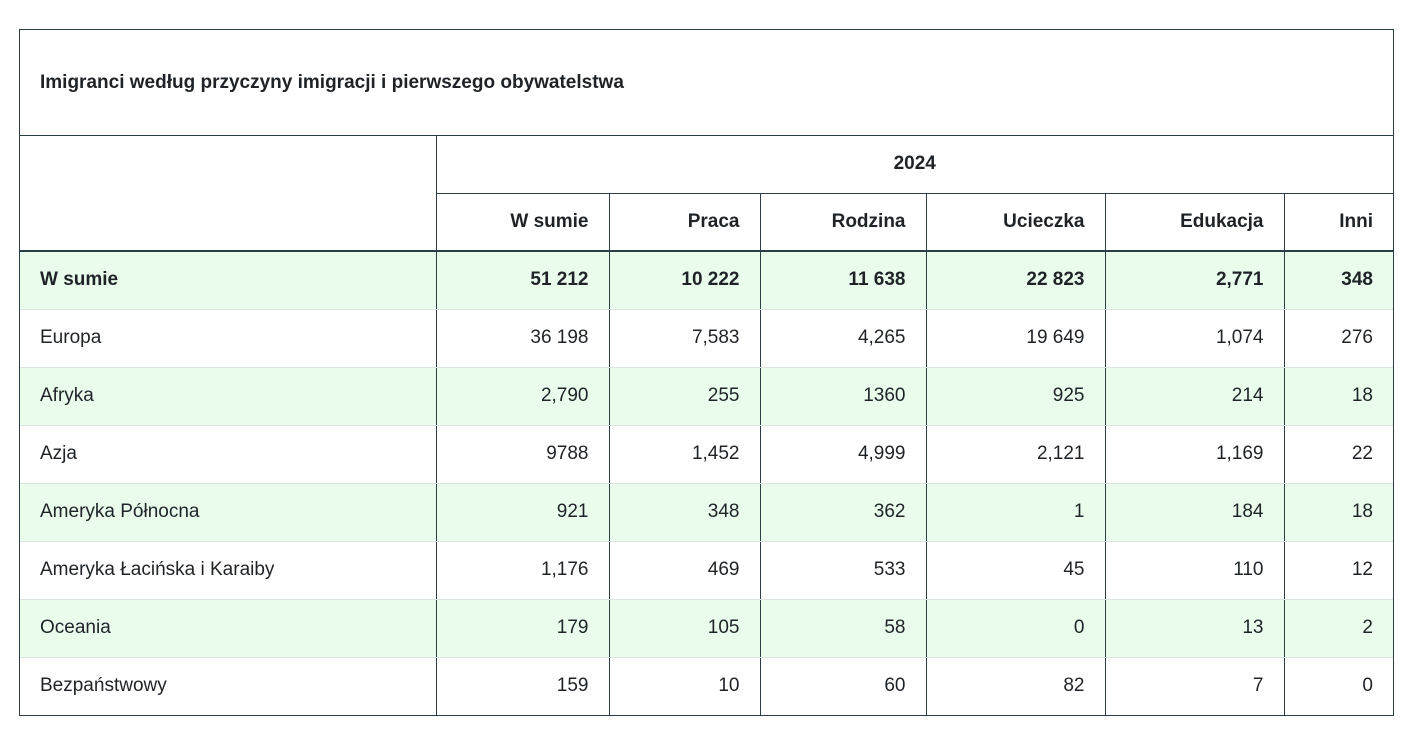 This screenshot has width=1417, height=732. What do you see at coordinates (522, 512) in the screenshot?
I see `table-cell: 921` at bounding box center [522, 512].